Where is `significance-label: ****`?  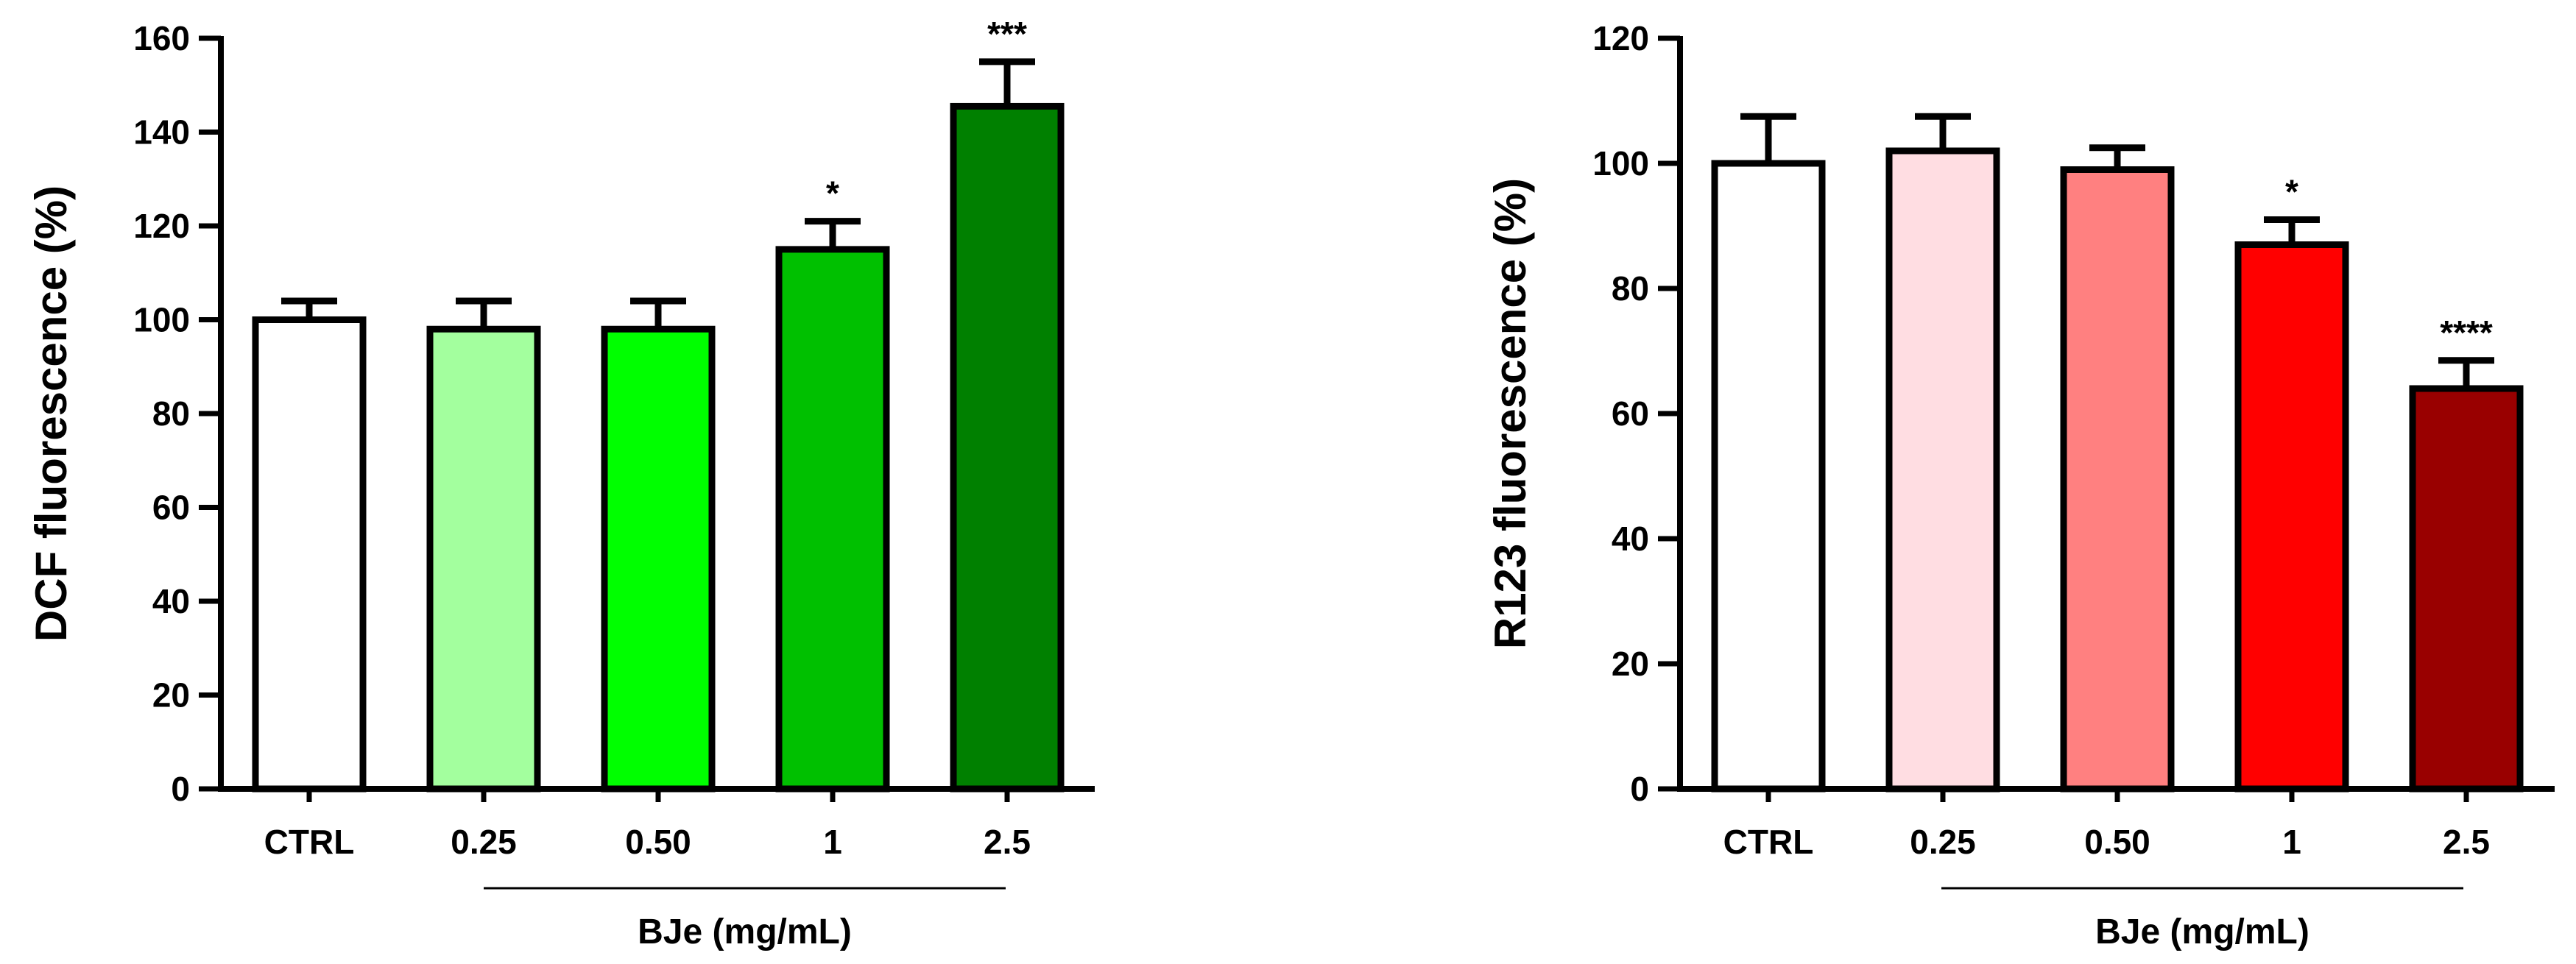
significance-label: **** is located at coordinates (2466, 332).